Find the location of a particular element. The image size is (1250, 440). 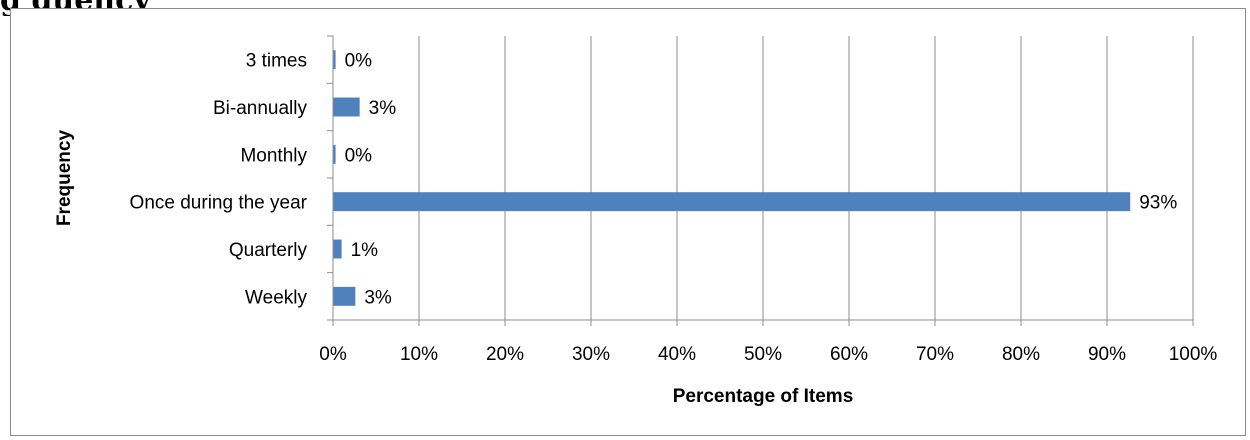

x-tick-label: 30% is located at coordinates (591, 354).